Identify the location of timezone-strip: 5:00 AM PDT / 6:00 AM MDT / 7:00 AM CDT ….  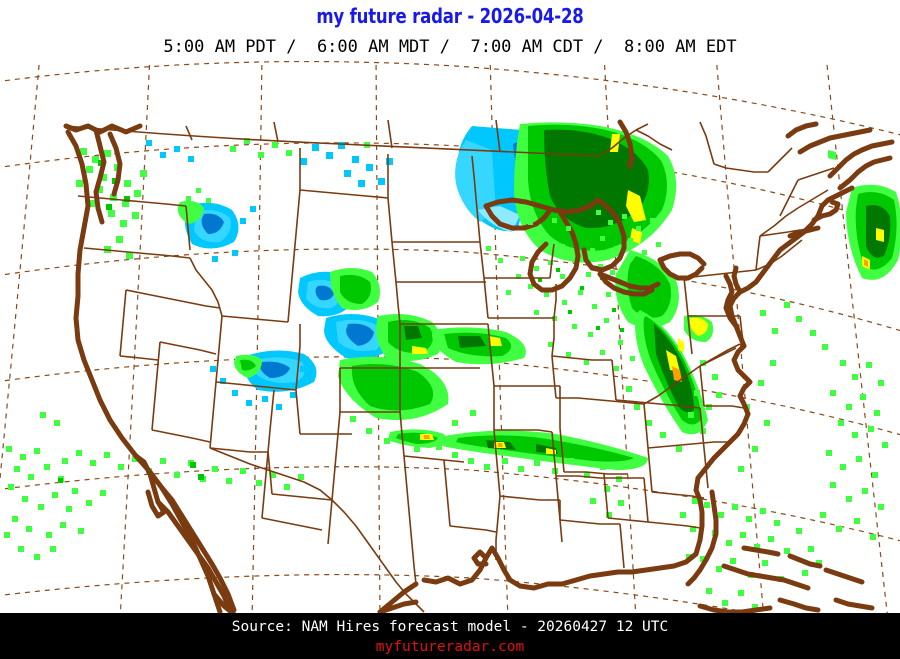
(450, 47).